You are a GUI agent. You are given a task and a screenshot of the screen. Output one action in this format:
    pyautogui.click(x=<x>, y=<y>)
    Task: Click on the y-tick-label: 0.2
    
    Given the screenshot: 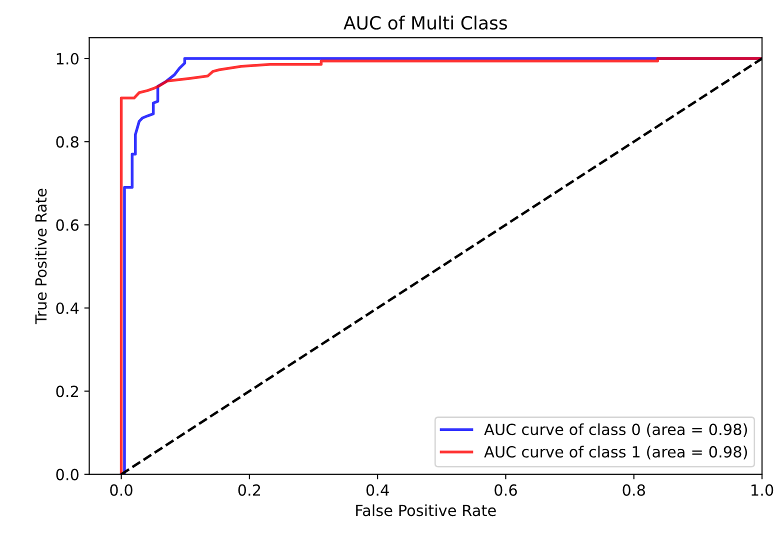 What is the action you would take?
    pyautogui.click(x=67, y=392)
    